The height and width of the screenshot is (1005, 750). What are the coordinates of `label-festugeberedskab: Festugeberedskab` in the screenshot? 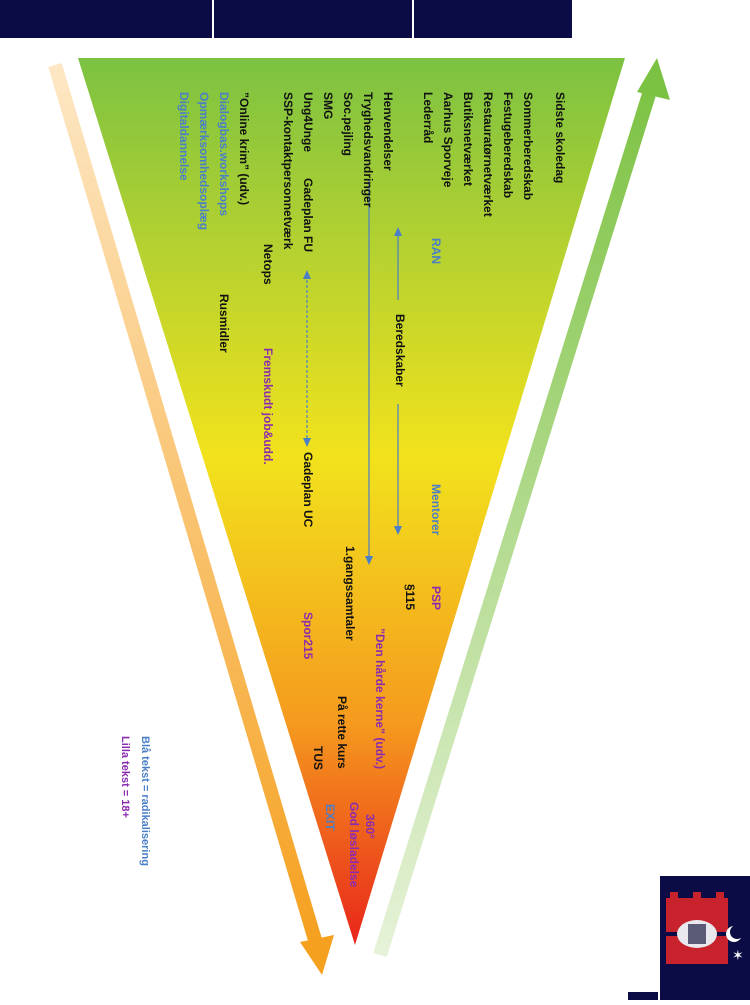 It's located at (508, 145).